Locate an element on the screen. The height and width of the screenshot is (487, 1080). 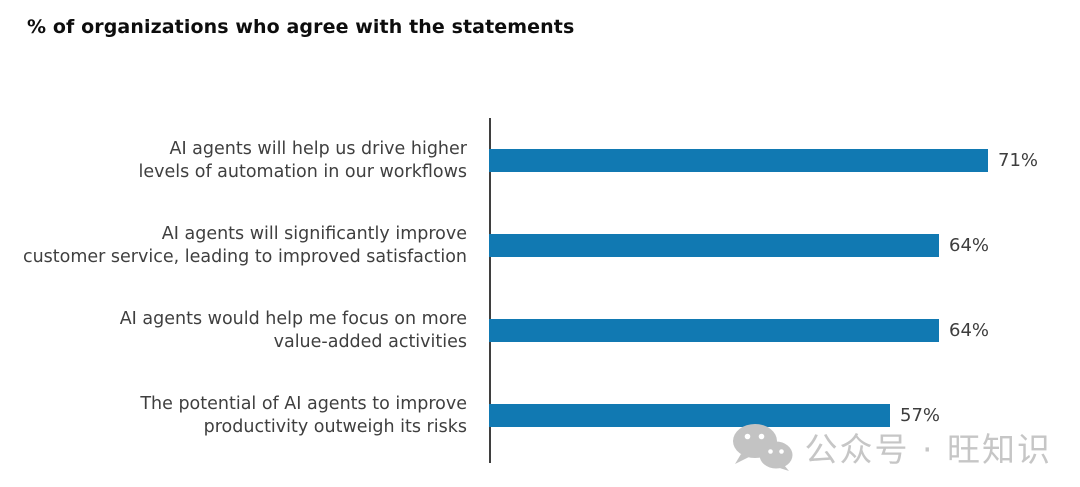
watermark-text: 公众号 · 旺知识 is located at coordinates (928, 449).